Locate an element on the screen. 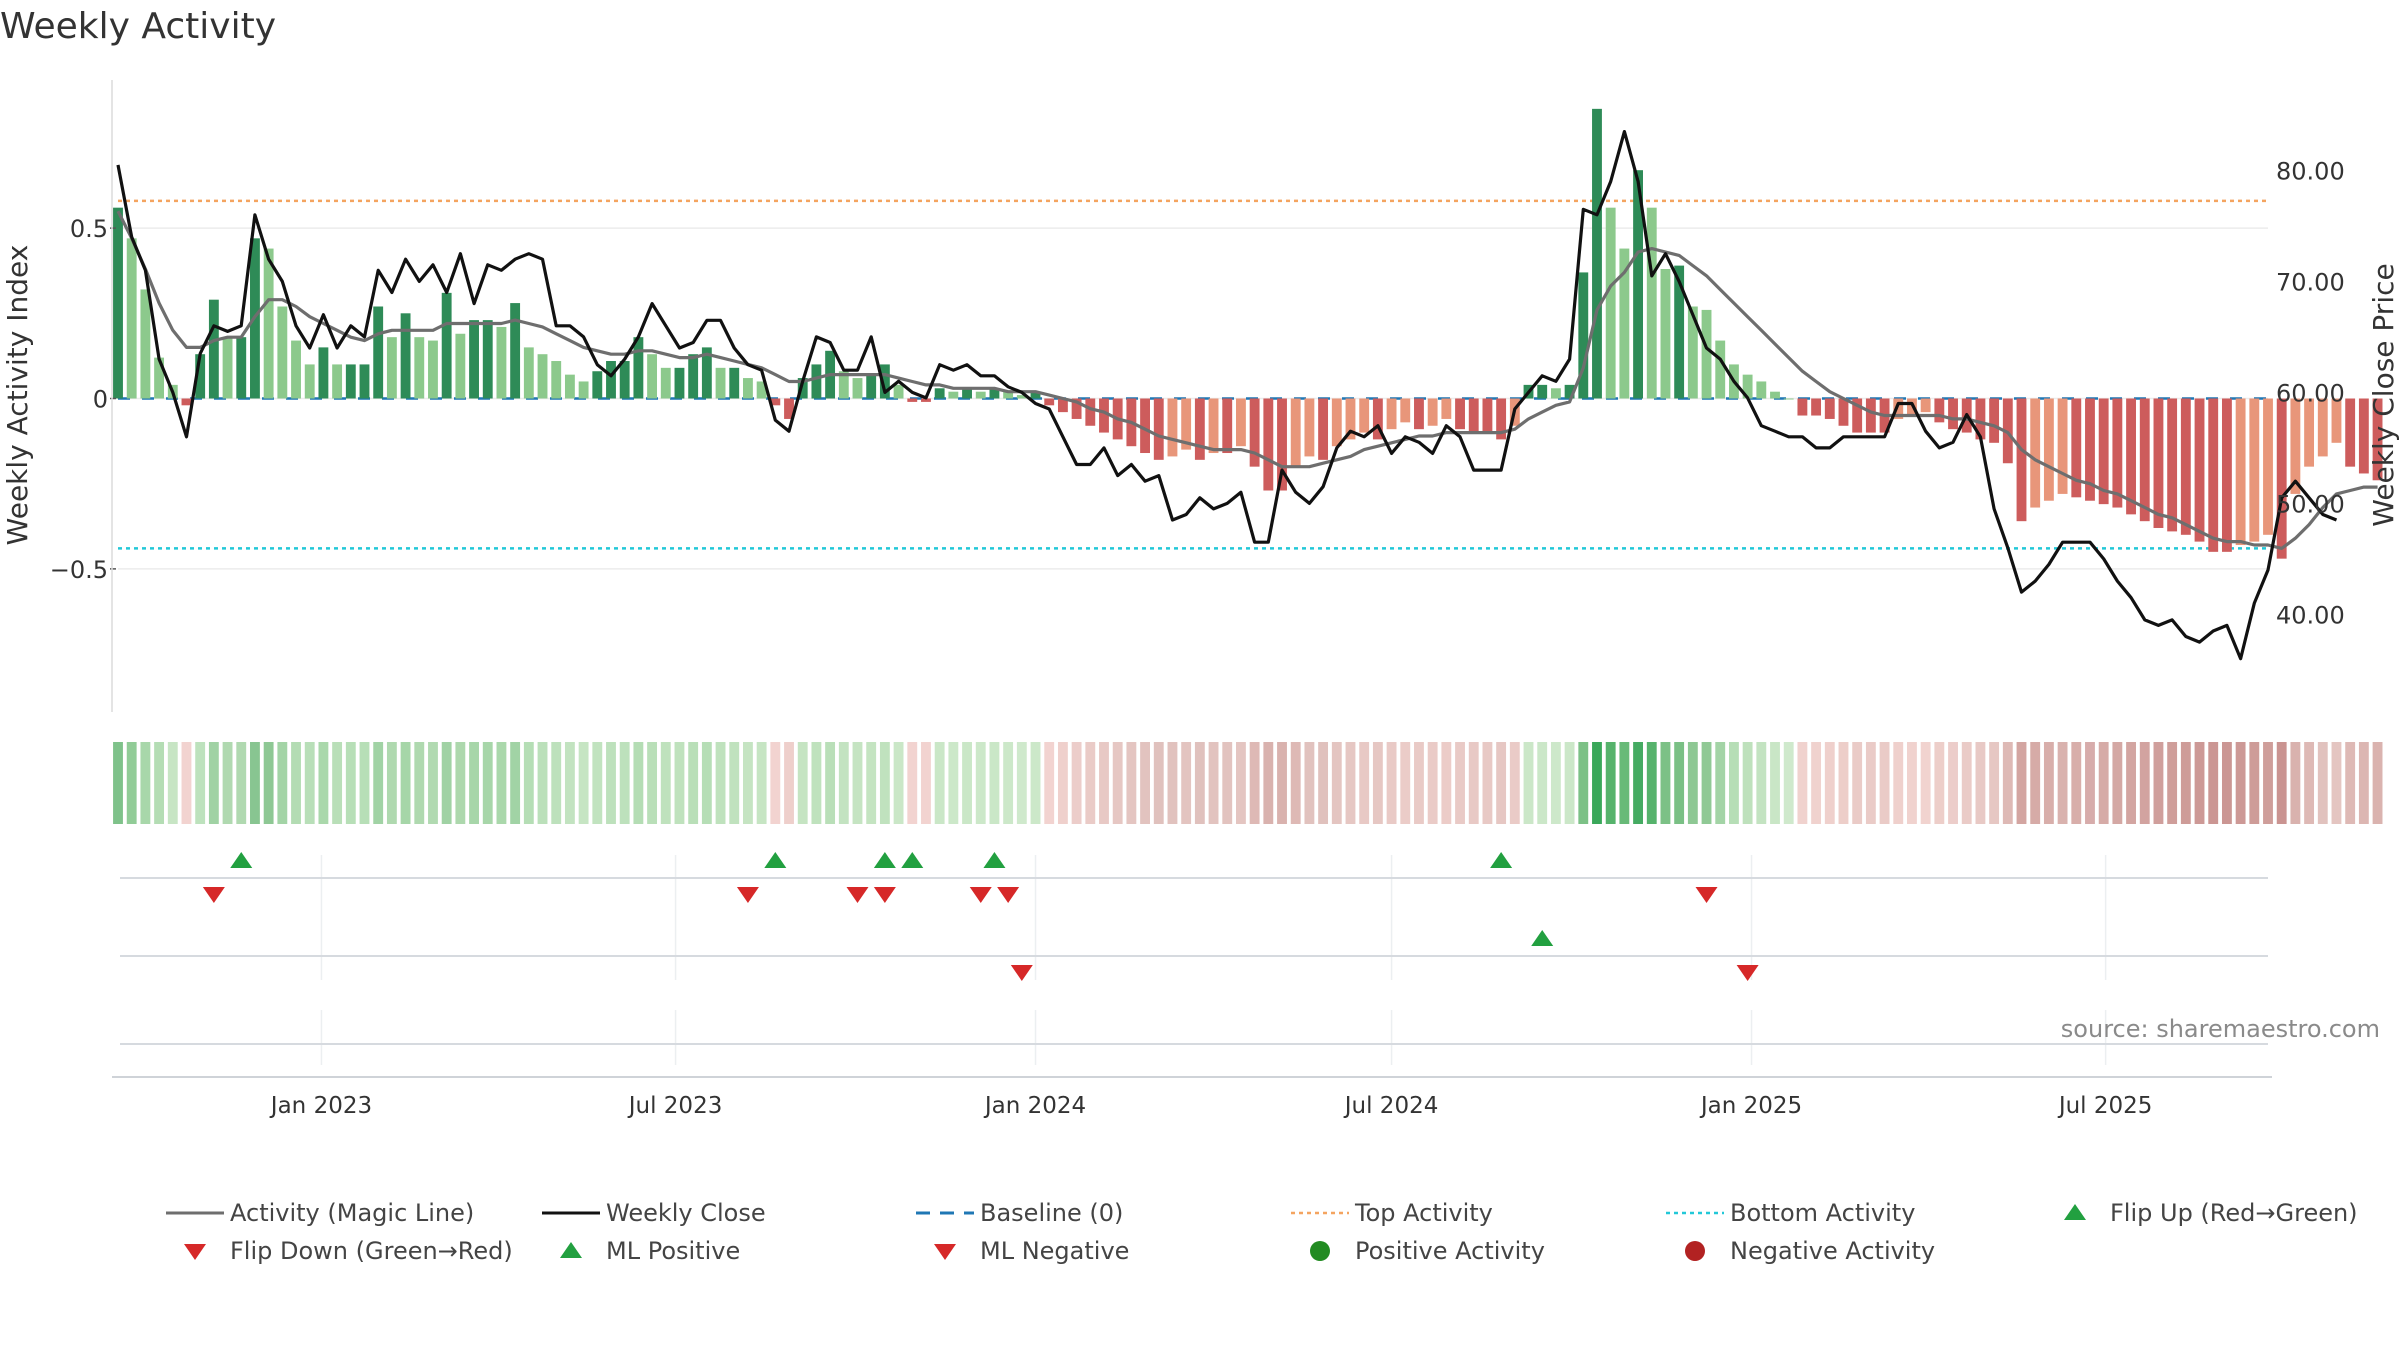 The image size is (2400, 1350). legend-item-close: Weekly Close is located at coordinates (651, 1213).